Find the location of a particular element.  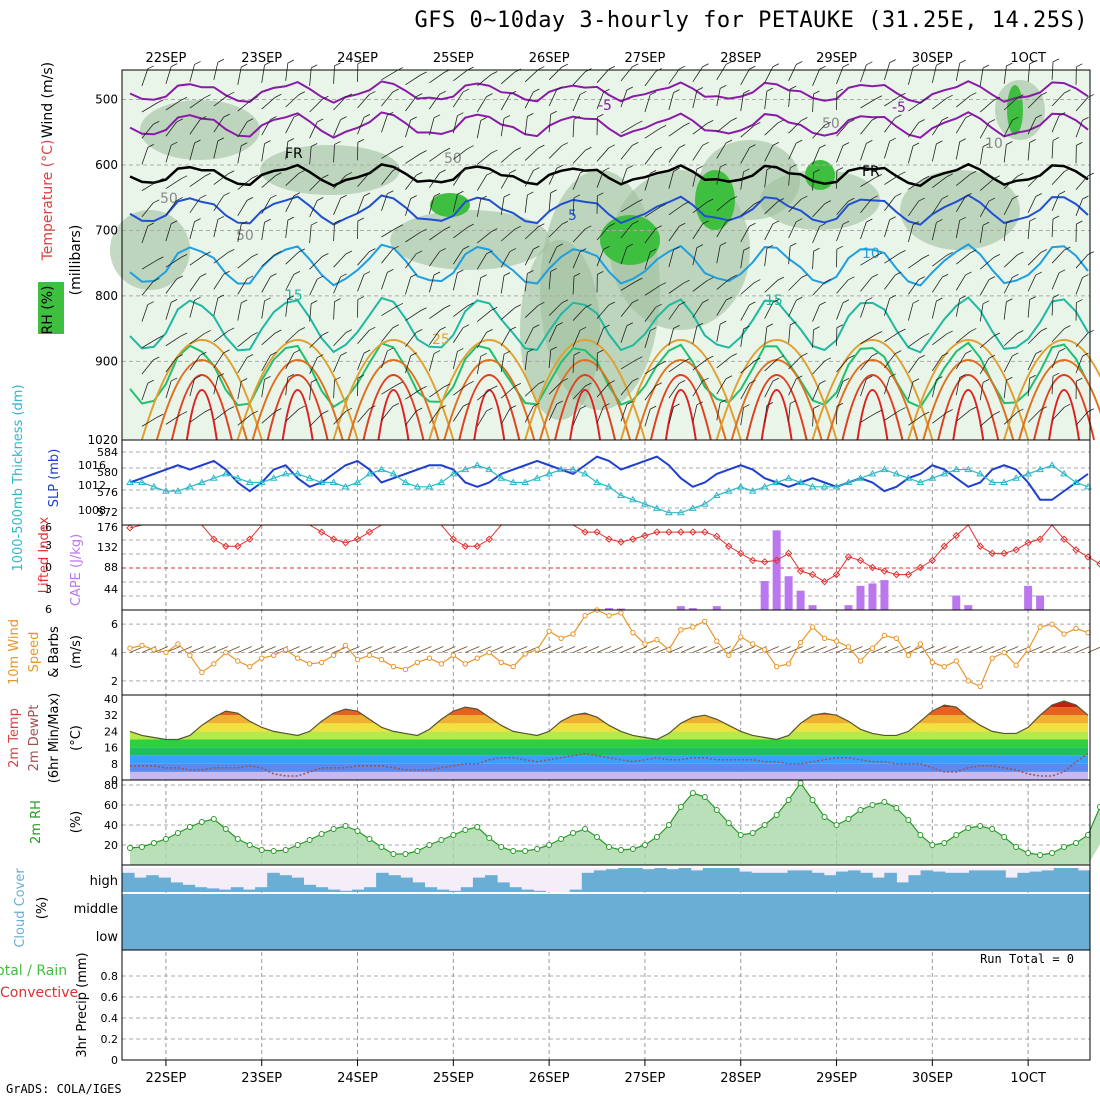

surface-wind-barb is located at coordinates (1047, 649).